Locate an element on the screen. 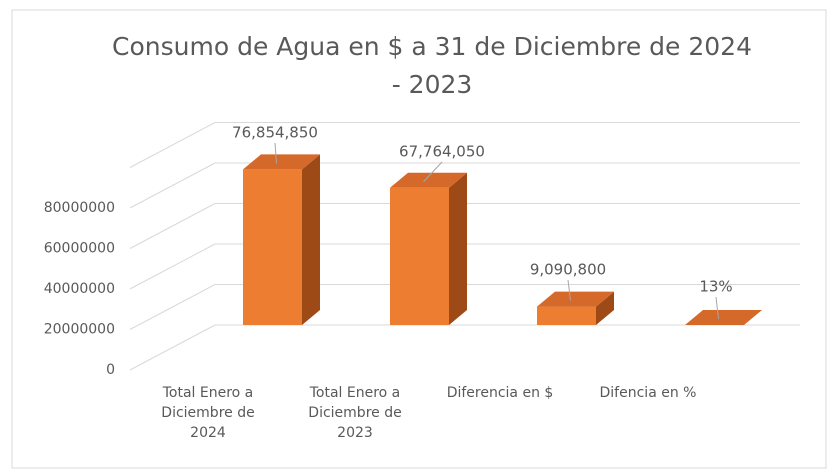 The image size is (840, 476). x-tick-label: Total Enero a Diciembre de 2023 is located at coordinates (355, 413).